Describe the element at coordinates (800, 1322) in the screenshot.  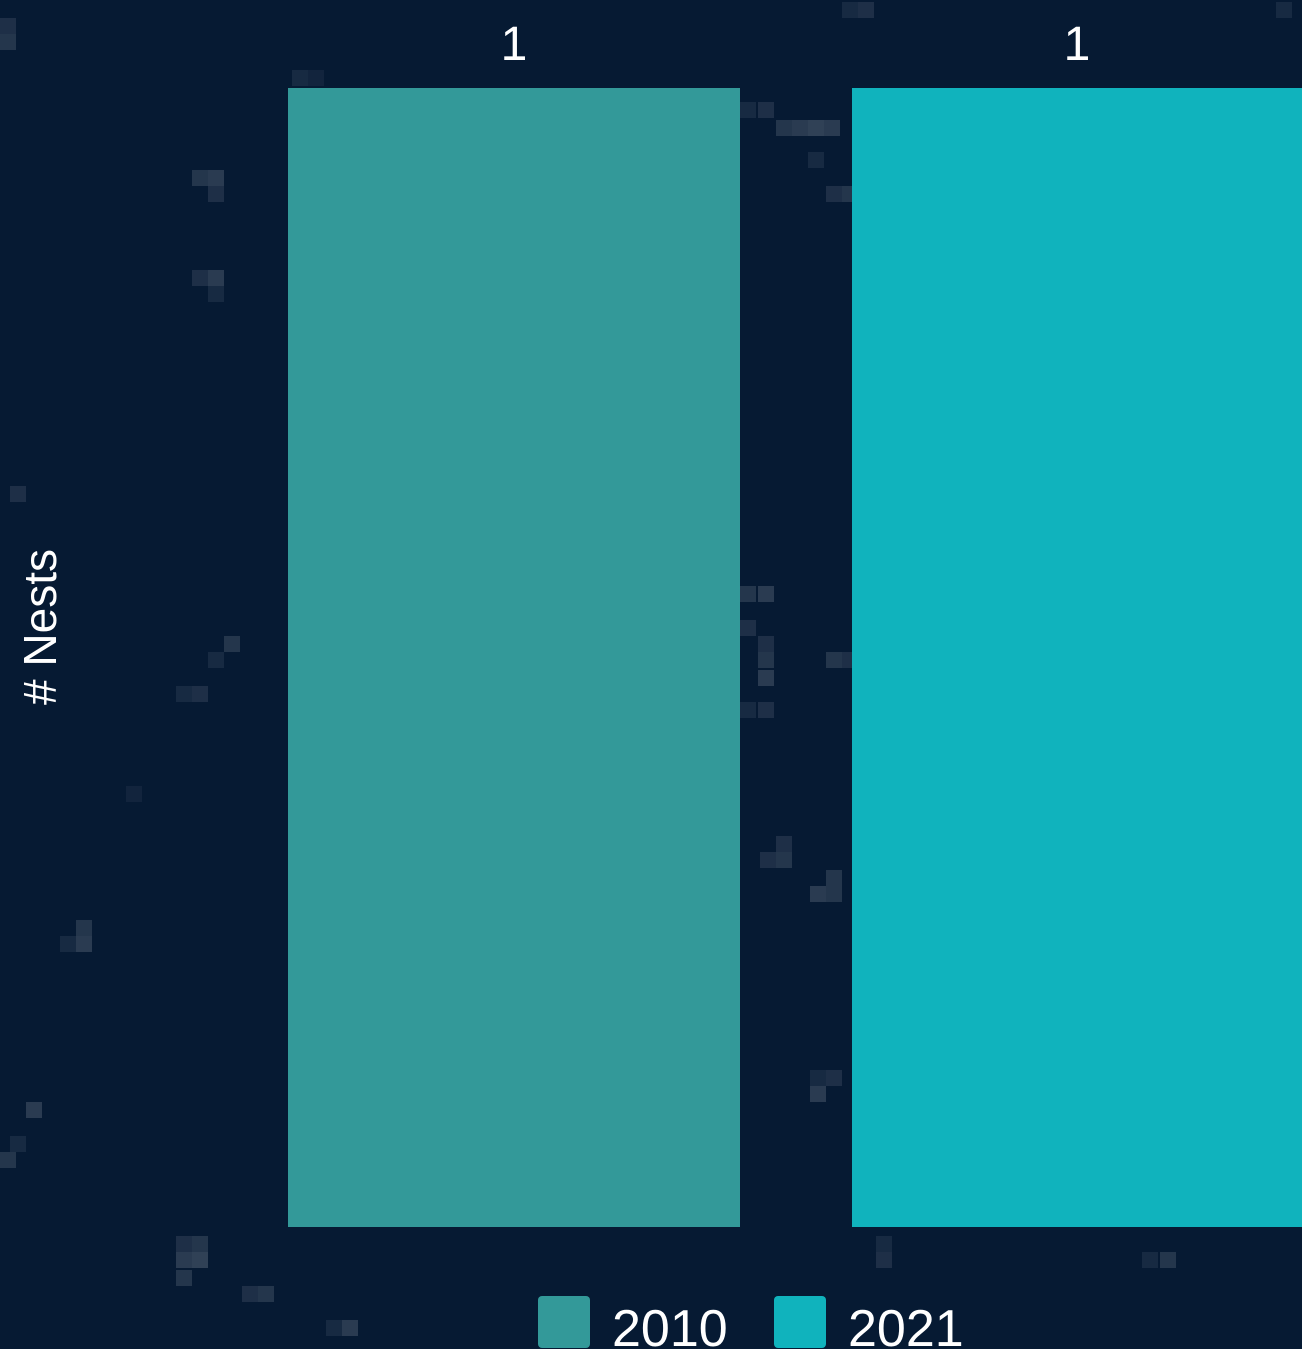
I see `legend-swatch-2021` at that location.